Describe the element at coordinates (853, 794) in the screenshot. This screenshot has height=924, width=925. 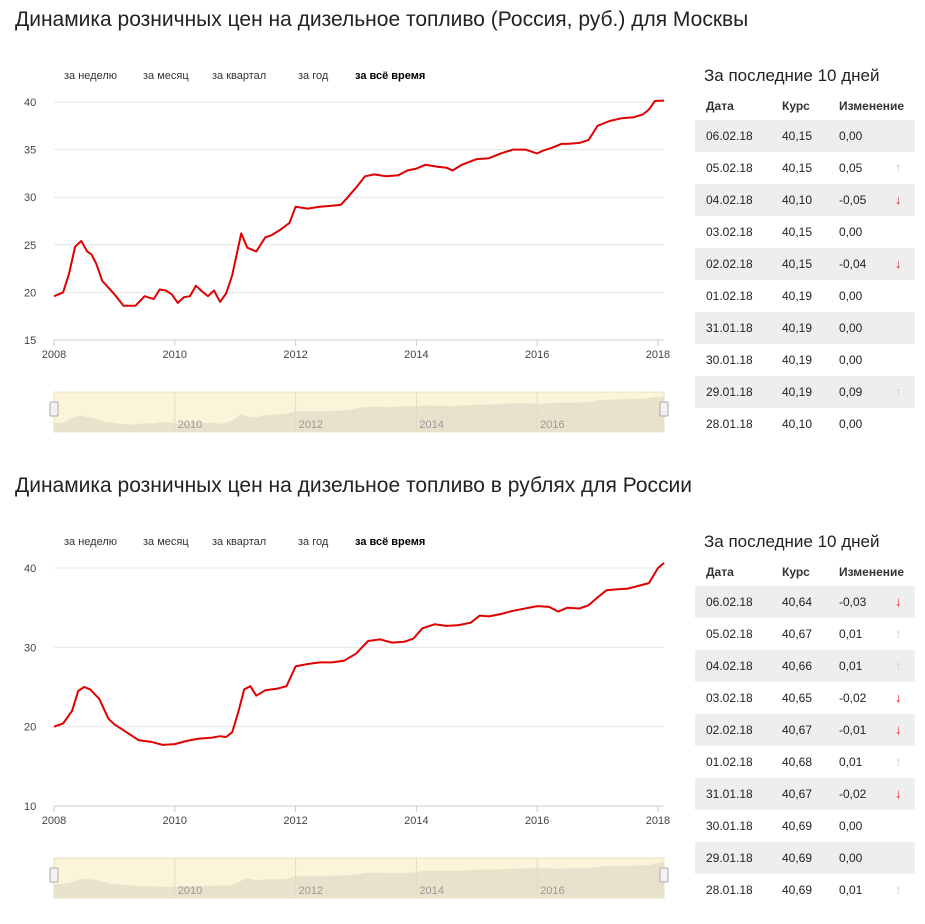
I see `row-change: -0,02` at that location.